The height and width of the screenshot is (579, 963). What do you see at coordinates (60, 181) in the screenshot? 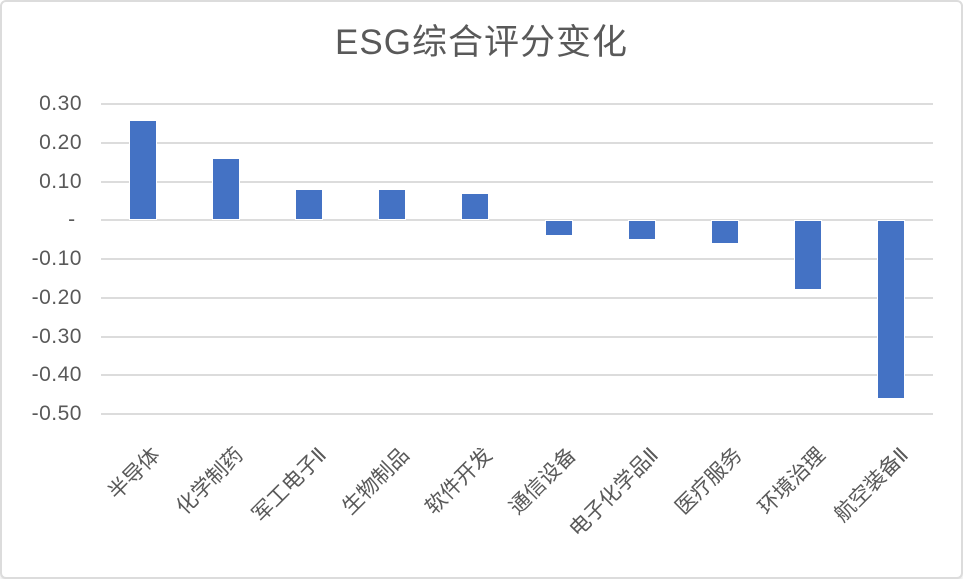
I see `y-axis-tick-label: 0.10` at bounding box center [60, 181].